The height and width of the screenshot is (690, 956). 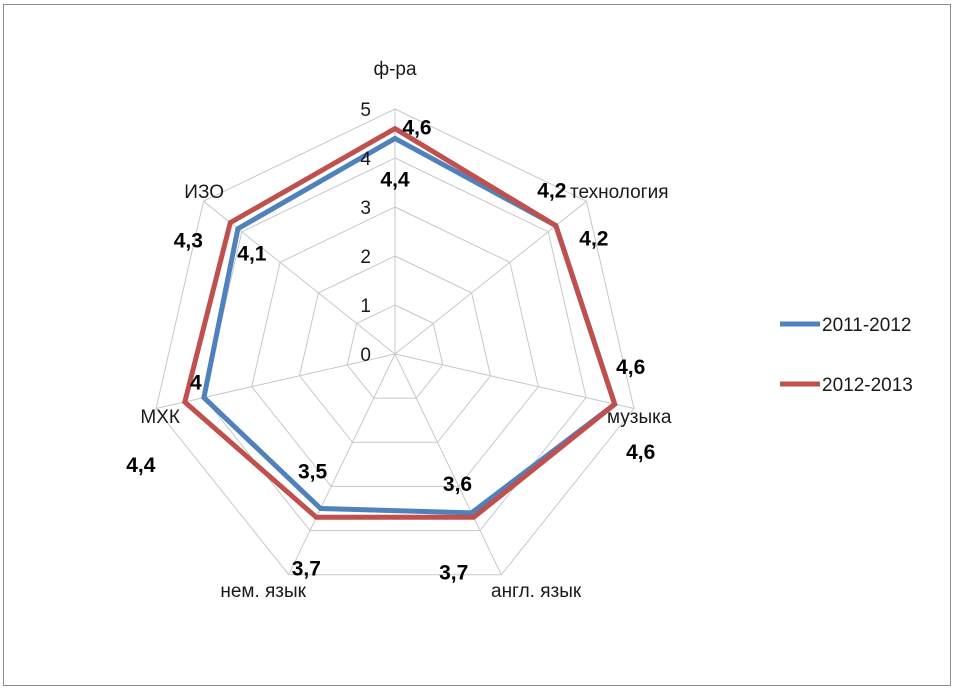 What do you see at coordinates (306, 568) in the screenshot?
I see `data-label-1-4: 3,7` at bounding box center [306, 568].